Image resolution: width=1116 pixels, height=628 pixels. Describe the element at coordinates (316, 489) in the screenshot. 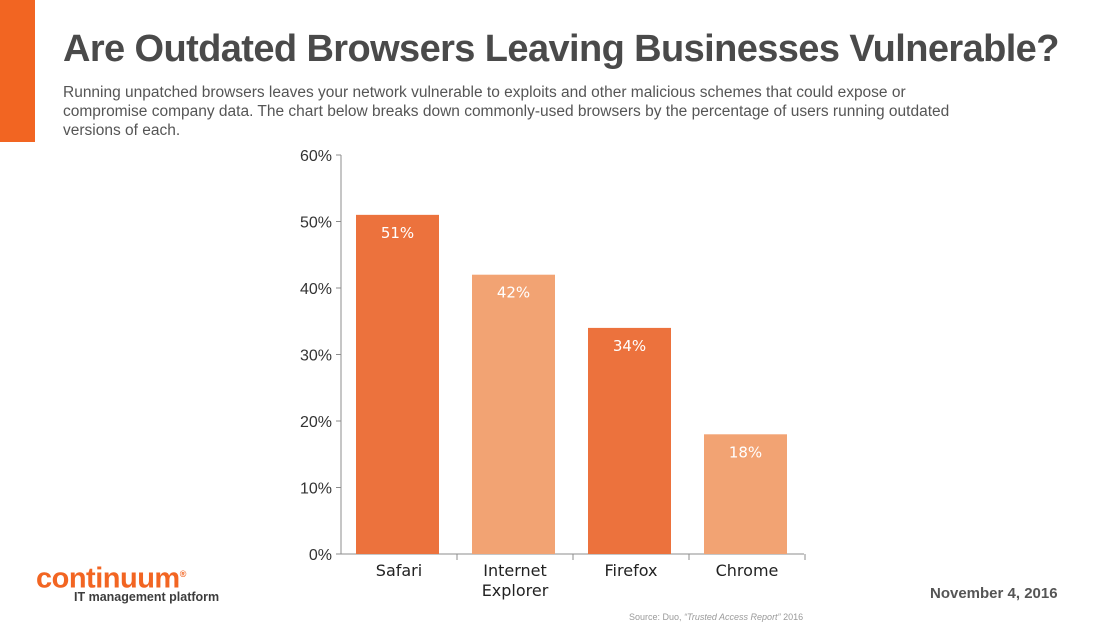

I see `y-tick-label: 10%` at that location.